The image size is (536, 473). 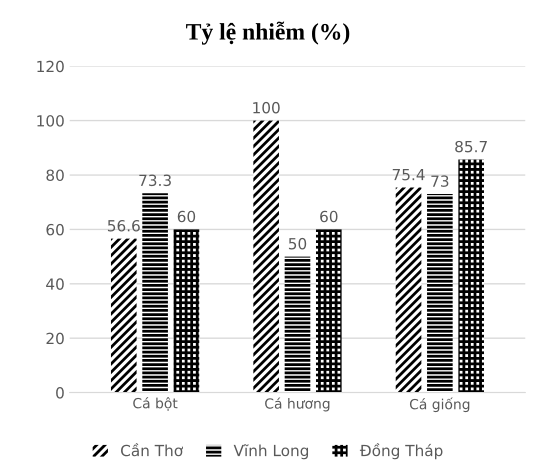 What do you see at coordinates (401, 451) in the screenshot?
I see `legend-label: Đồng Tháp` at bounding box center [401, 451].